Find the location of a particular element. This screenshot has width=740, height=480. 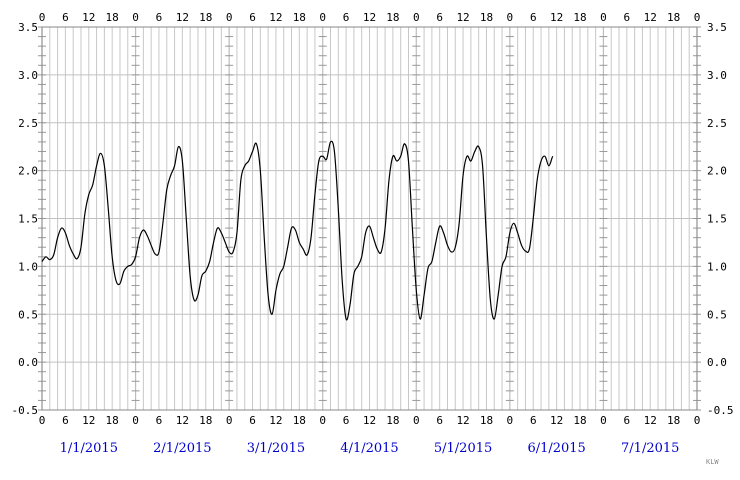

y-tick-label-left: 1.5 is located at coordinates (28, 219).